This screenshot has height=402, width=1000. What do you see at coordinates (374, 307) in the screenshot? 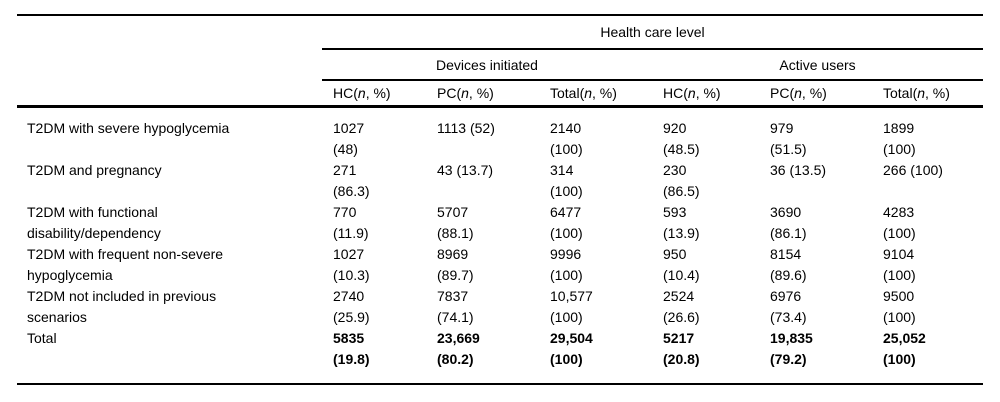
I see `value-cell: 2740 (25.9)` at bounding box center [374, 307].